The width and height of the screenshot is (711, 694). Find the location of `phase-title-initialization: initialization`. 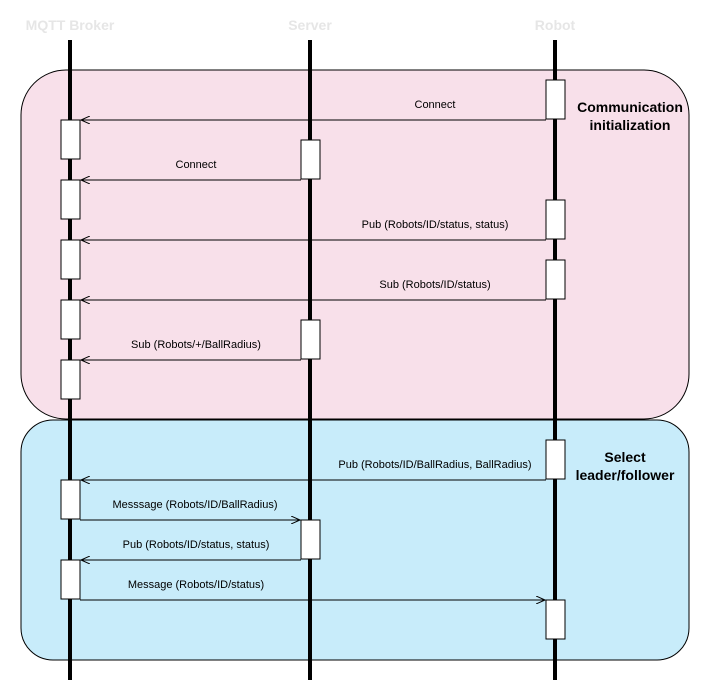

phase-title-initialization: initialization is located at coordinates (630, 125).